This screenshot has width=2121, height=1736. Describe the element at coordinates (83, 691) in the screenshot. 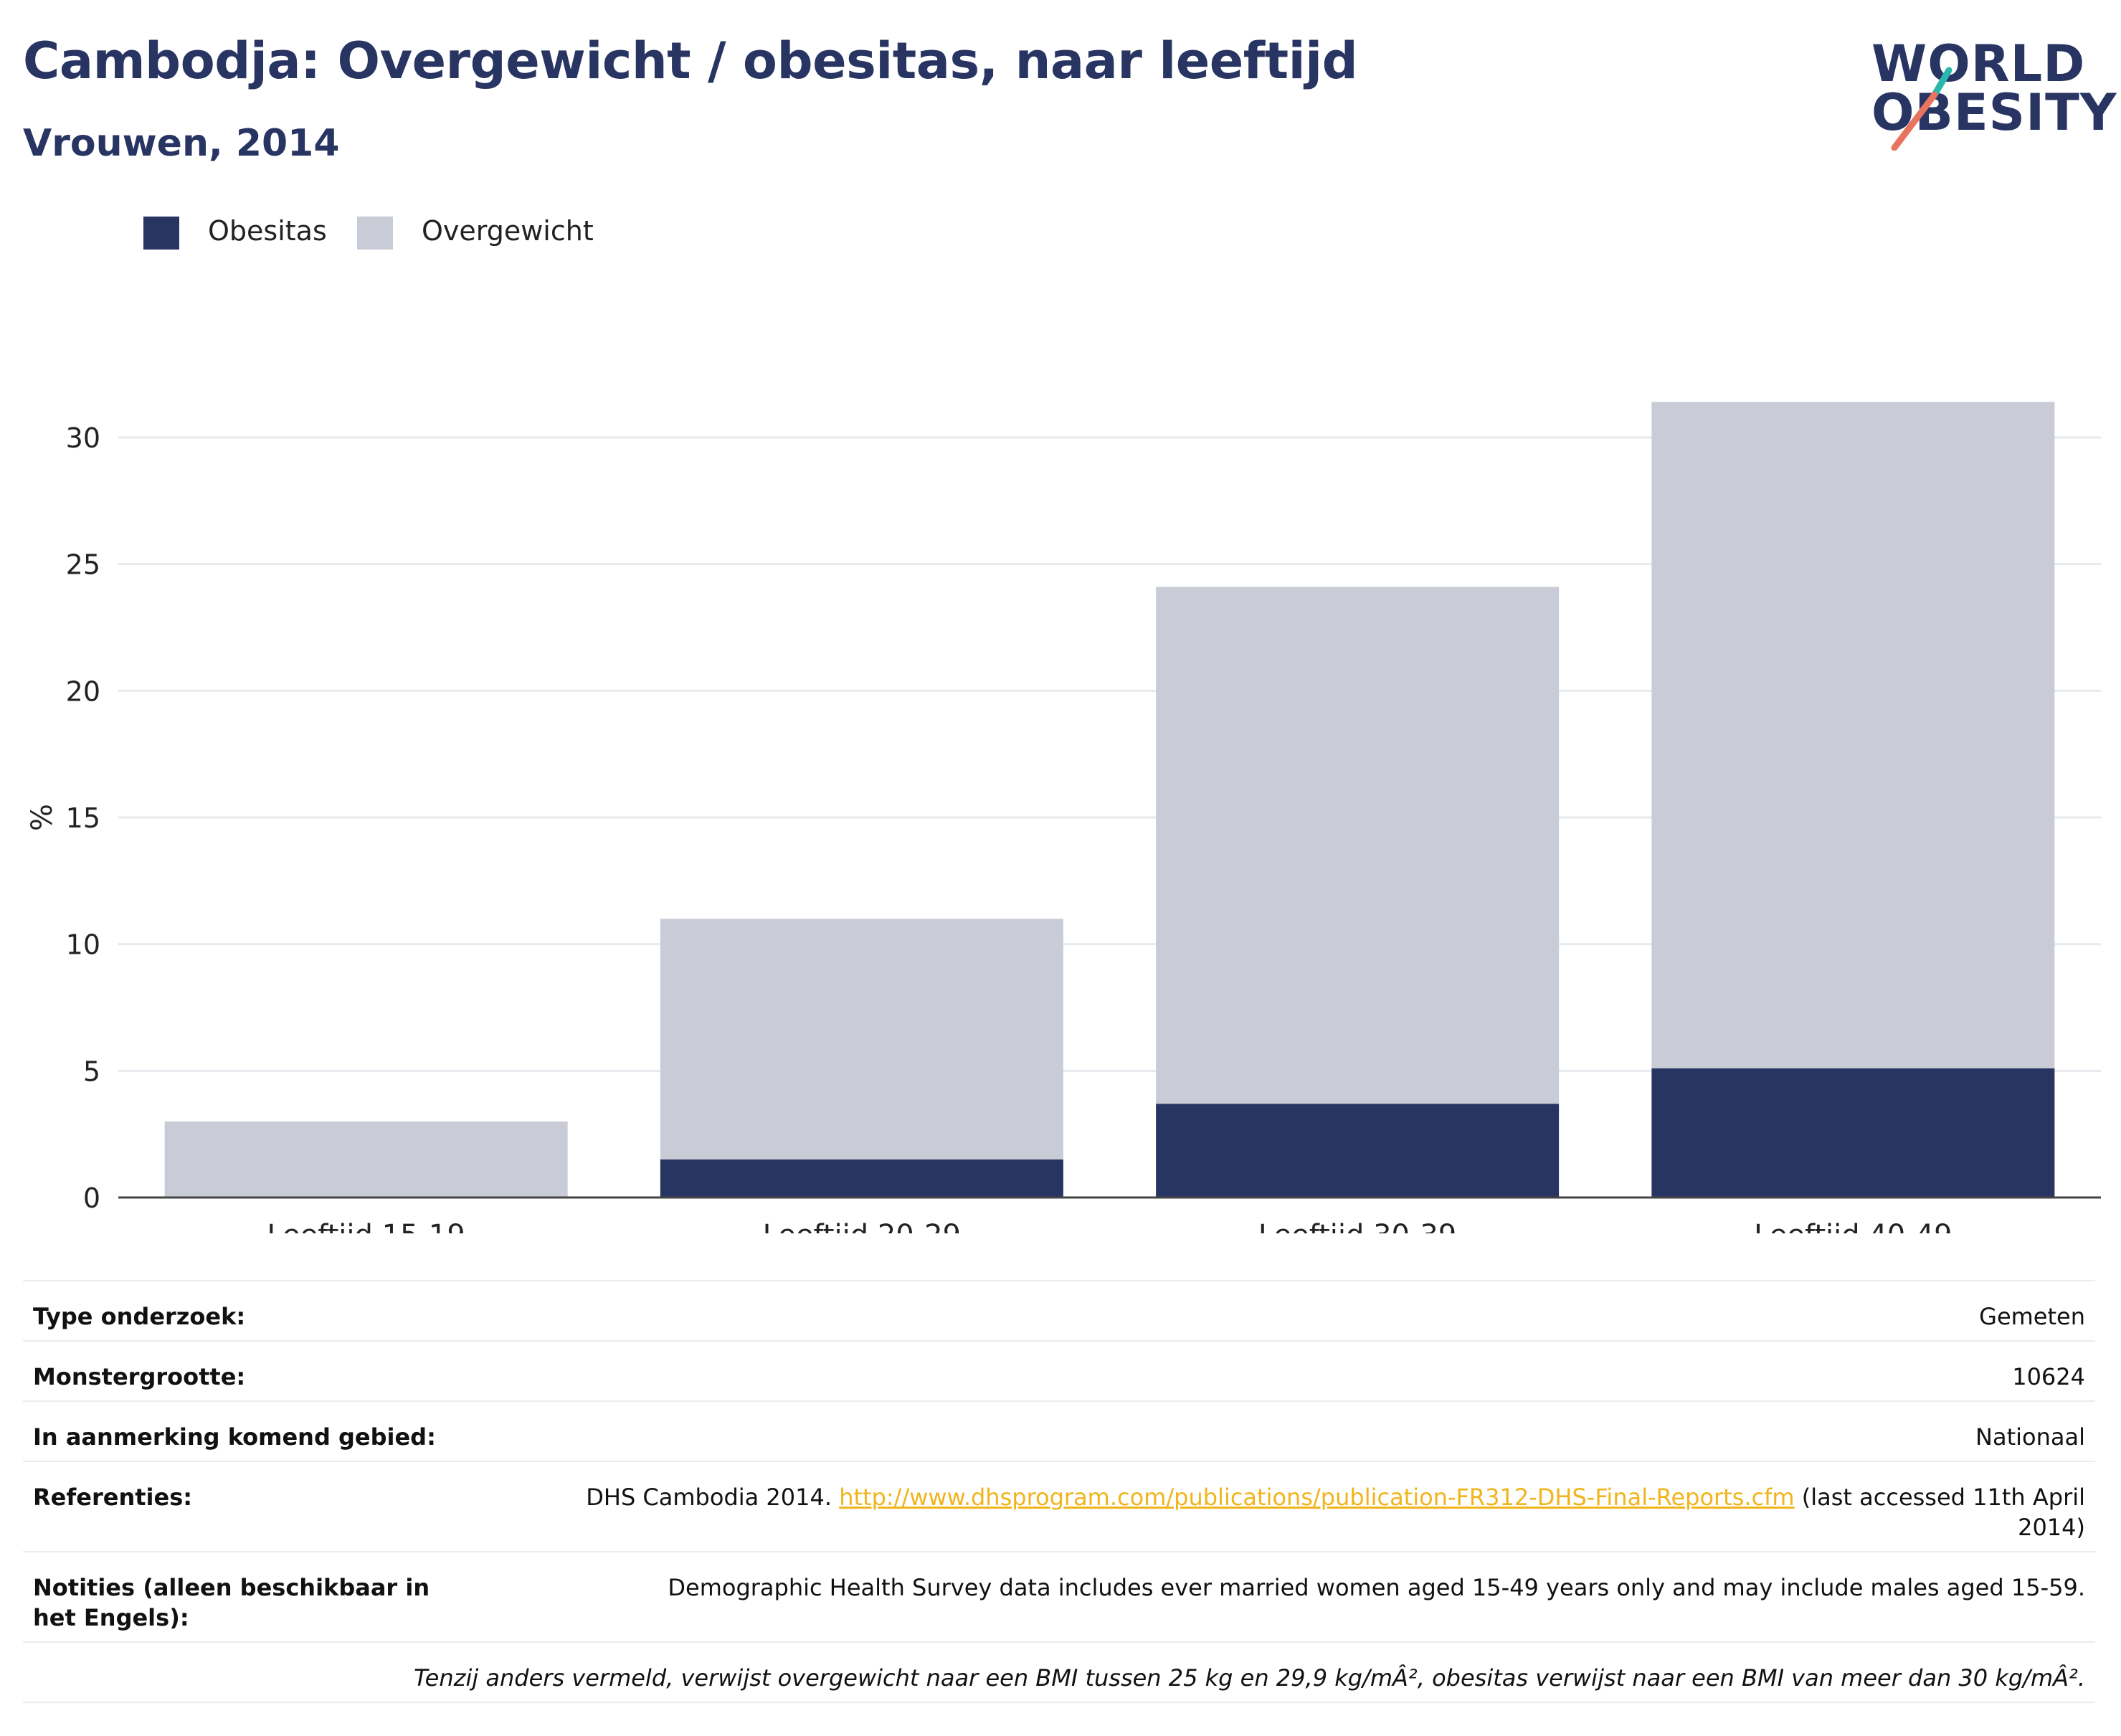

I see `y-tick-label: 20` at that location.